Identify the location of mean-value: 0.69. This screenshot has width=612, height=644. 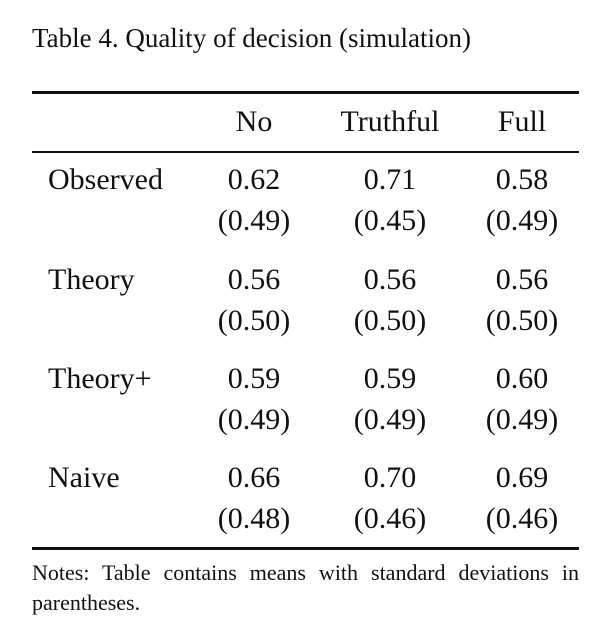
(522, 477).